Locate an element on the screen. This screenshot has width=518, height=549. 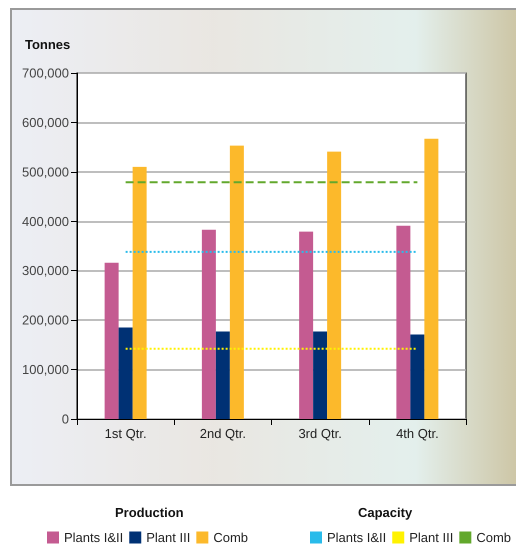
text: Capacity is located at coordinates (385, 512).